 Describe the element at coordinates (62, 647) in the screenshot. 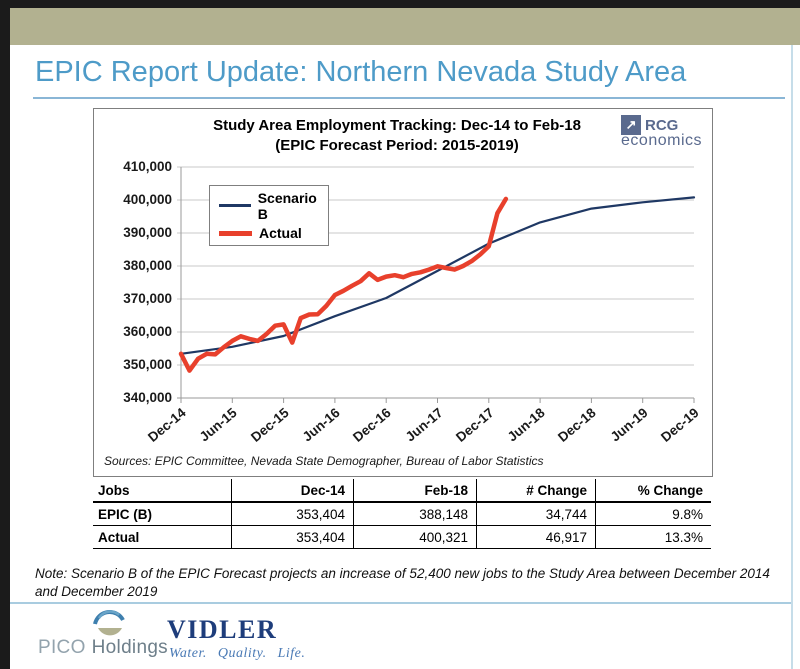

I see `pico-text: PICO` at that location.